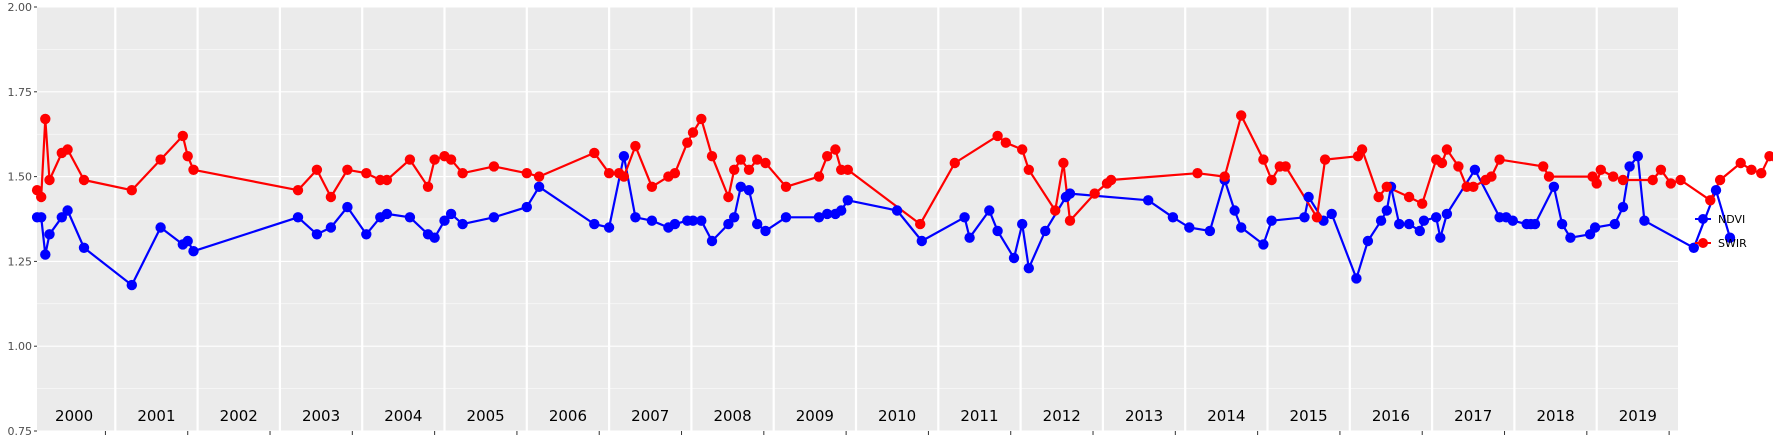  I want to click on year-label: 2006, so click(568, 416).